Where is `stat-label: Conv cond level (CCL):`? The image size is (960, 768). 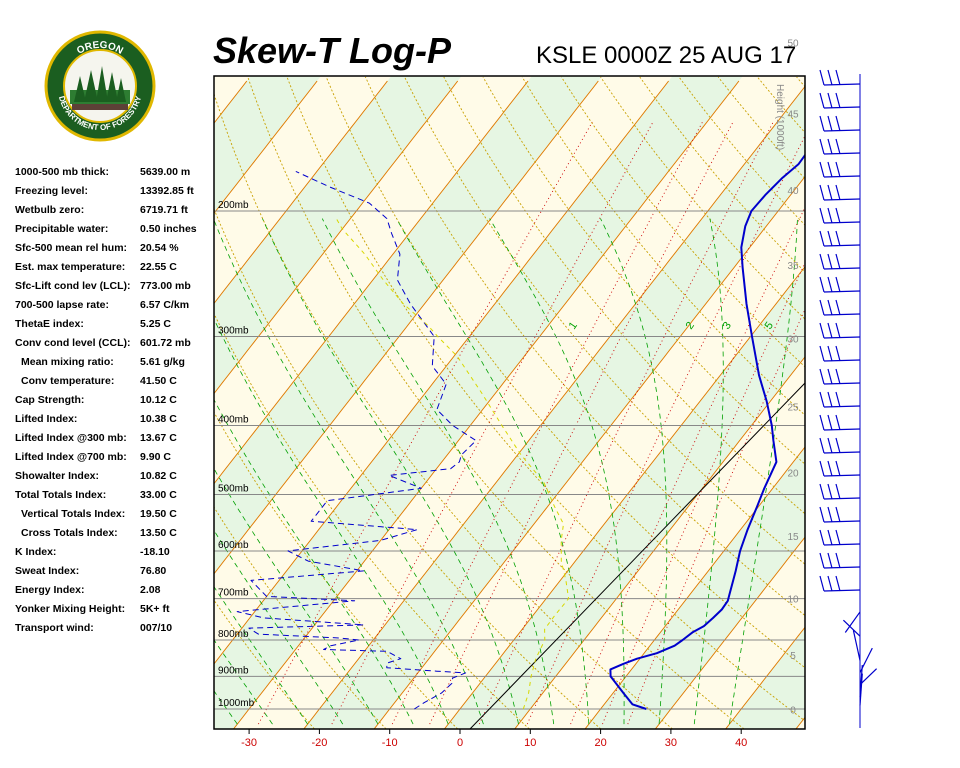
stat-label: Conv cond level (CCL): is located at coordinates (73, 343).